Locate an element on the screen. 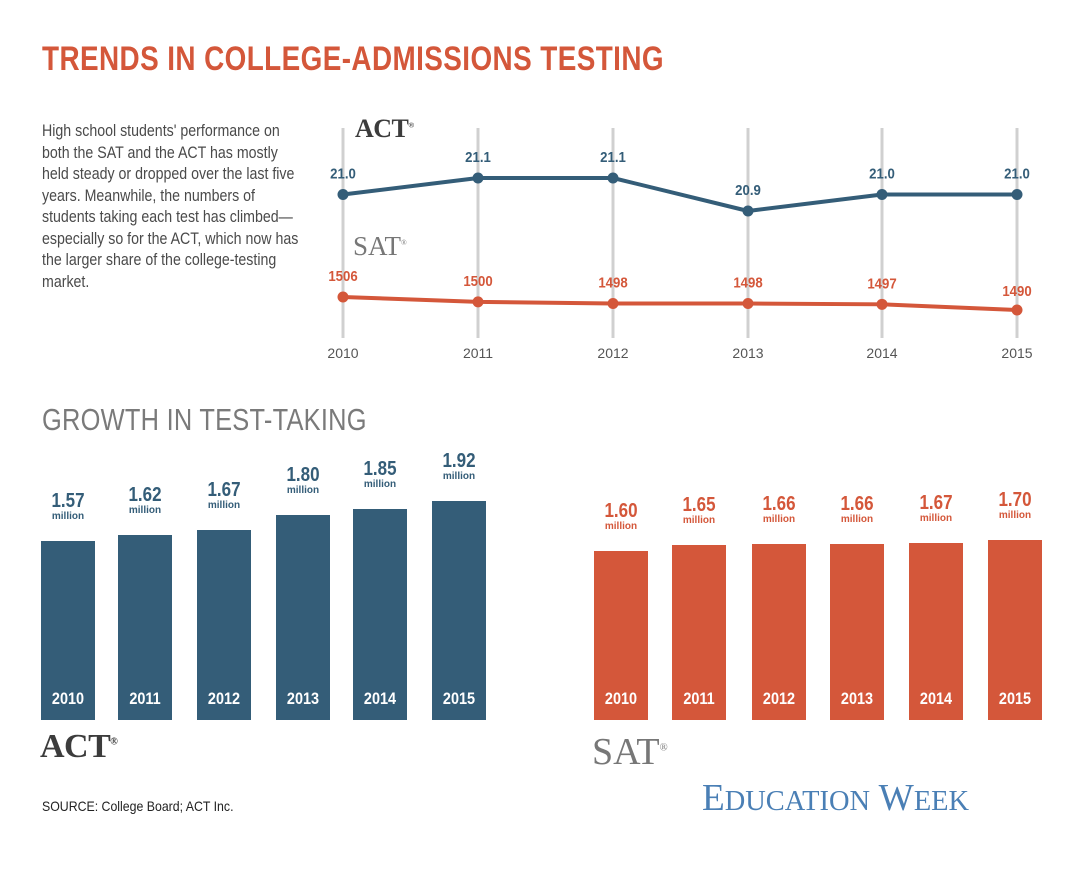 This screenshot has width=1080, height=874. act-data-label-2015: 21.0 is located at coordinates (1017, 173).